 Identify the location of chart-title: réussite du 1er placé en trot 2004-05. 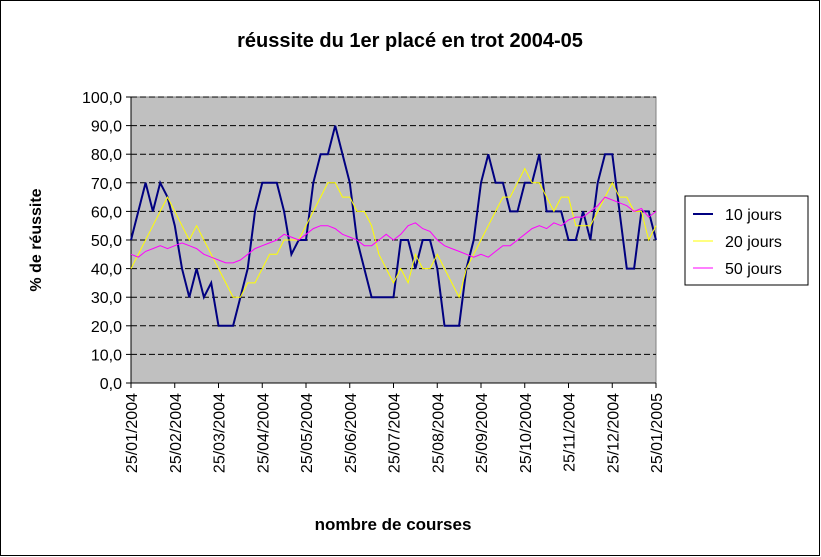
(410, 41).